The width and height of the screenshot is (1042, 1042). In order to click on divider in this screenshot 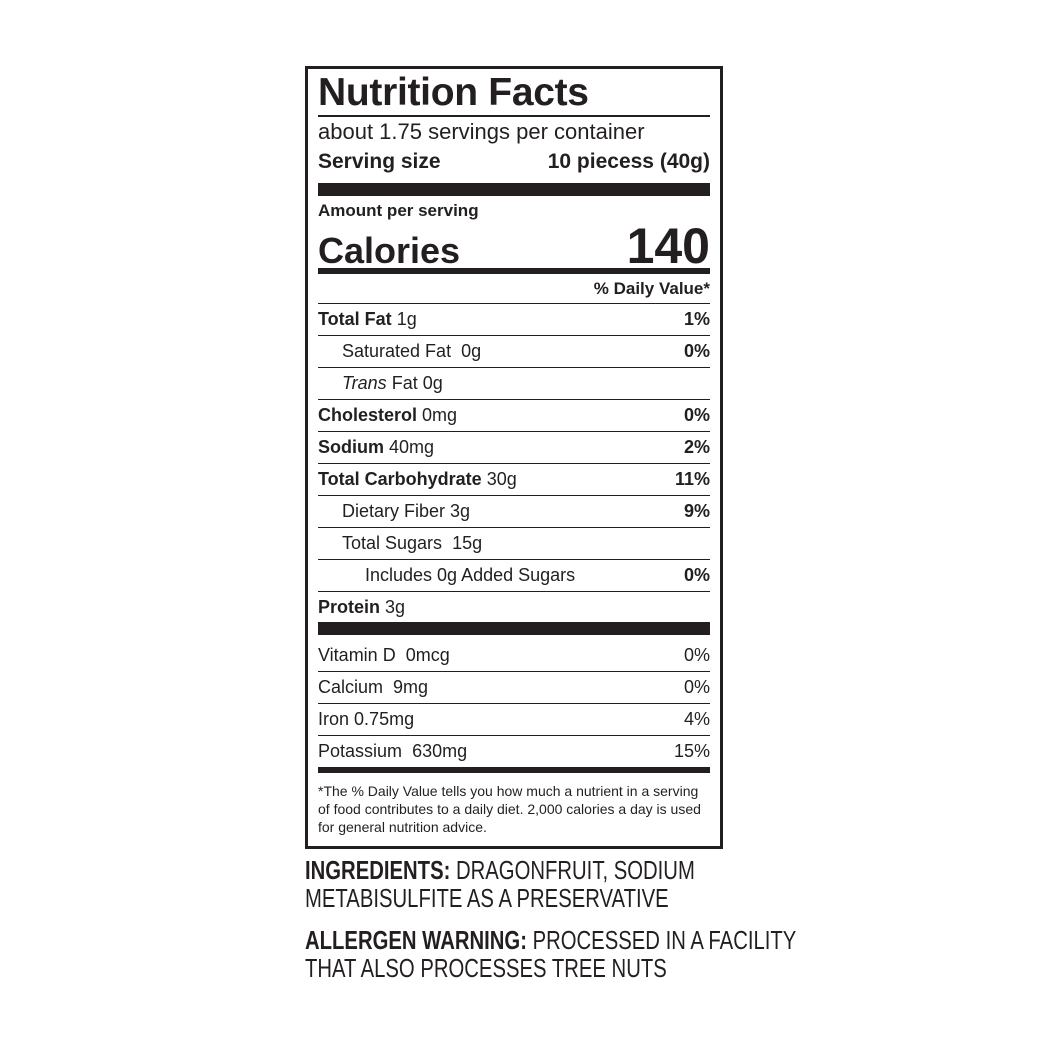, I will do `click(514, 116)`.